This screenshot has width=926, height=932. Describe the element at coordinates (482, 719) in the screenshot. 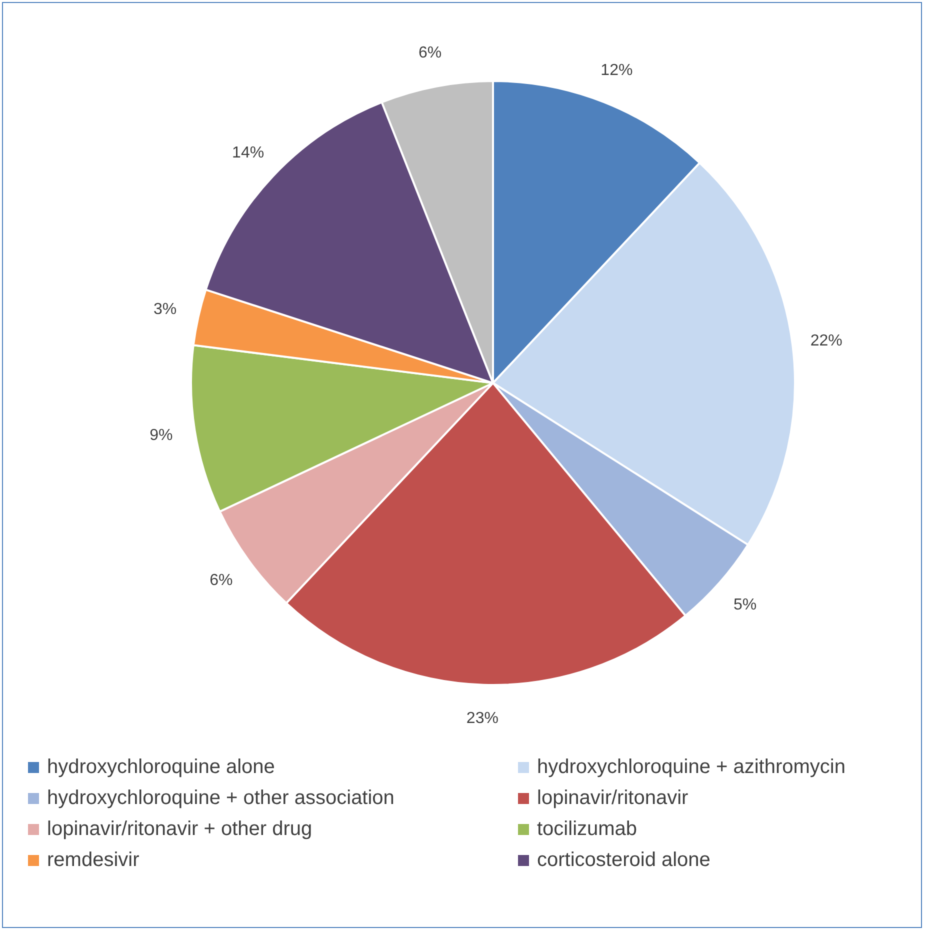

I see `data-label: 23%` at that location.